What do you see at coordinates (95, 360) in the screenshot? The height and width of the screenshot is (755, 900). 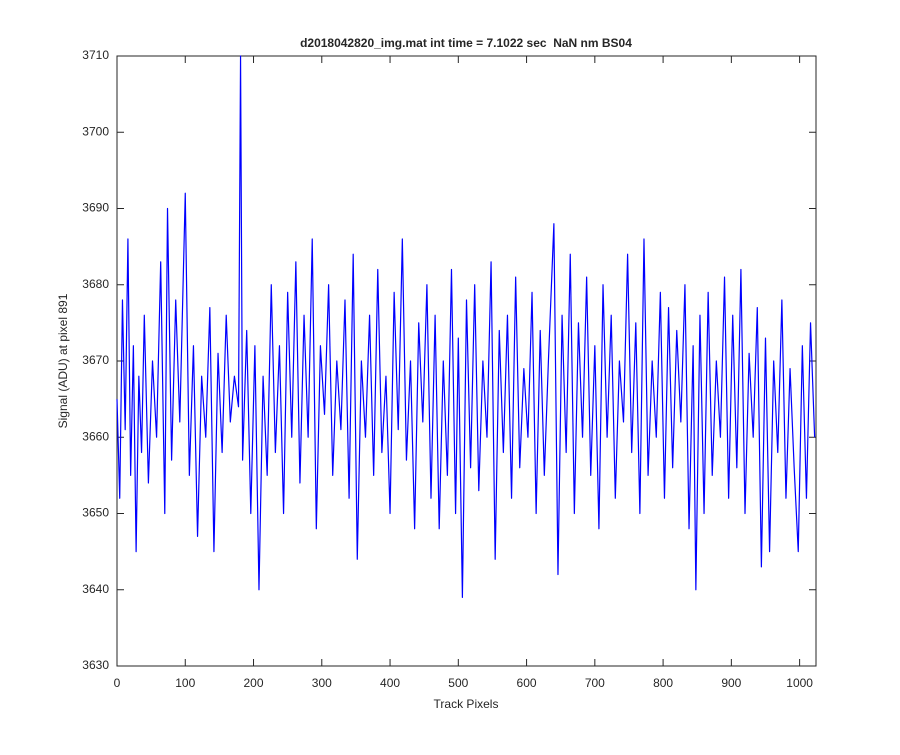 I see `y-tick-label: 3670` at bounding box center [95, 360].